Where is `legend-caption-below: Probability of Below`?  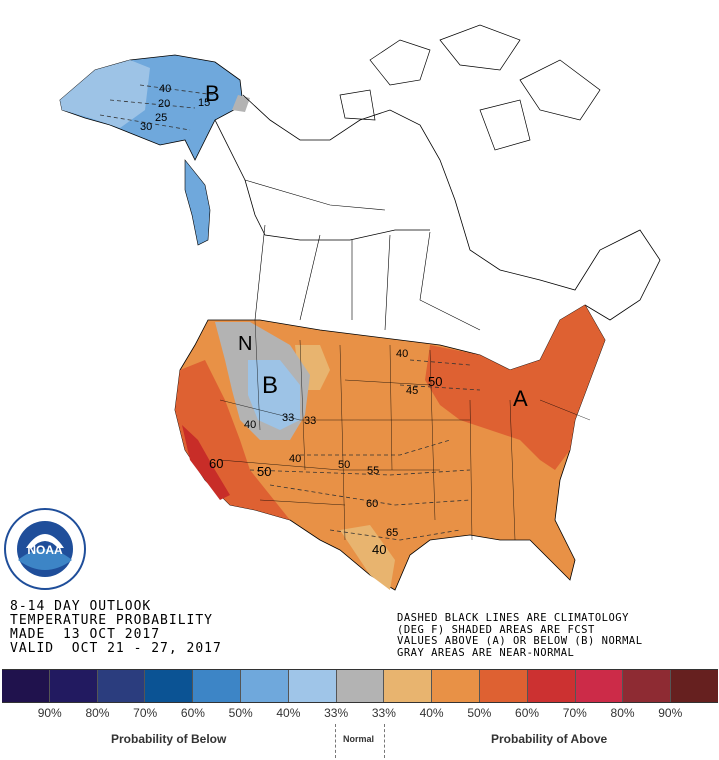
legend-caption-below: Probability of Below is located at coordinates (169, 739).